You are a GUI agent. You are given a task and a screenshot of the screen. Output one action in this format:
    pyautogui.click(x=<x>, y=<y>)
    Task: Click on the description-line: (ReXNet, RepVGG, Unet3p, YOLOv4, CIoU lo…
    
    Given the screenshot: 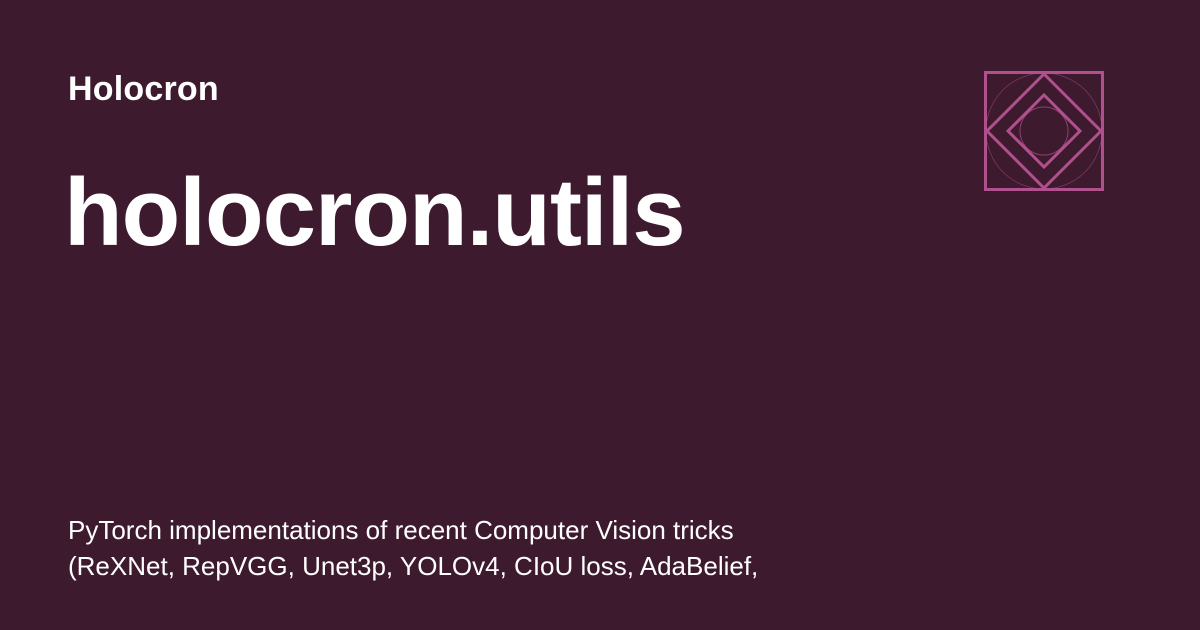 What is the action you would take?
    pyautogui.click(x=413, y=566)
    